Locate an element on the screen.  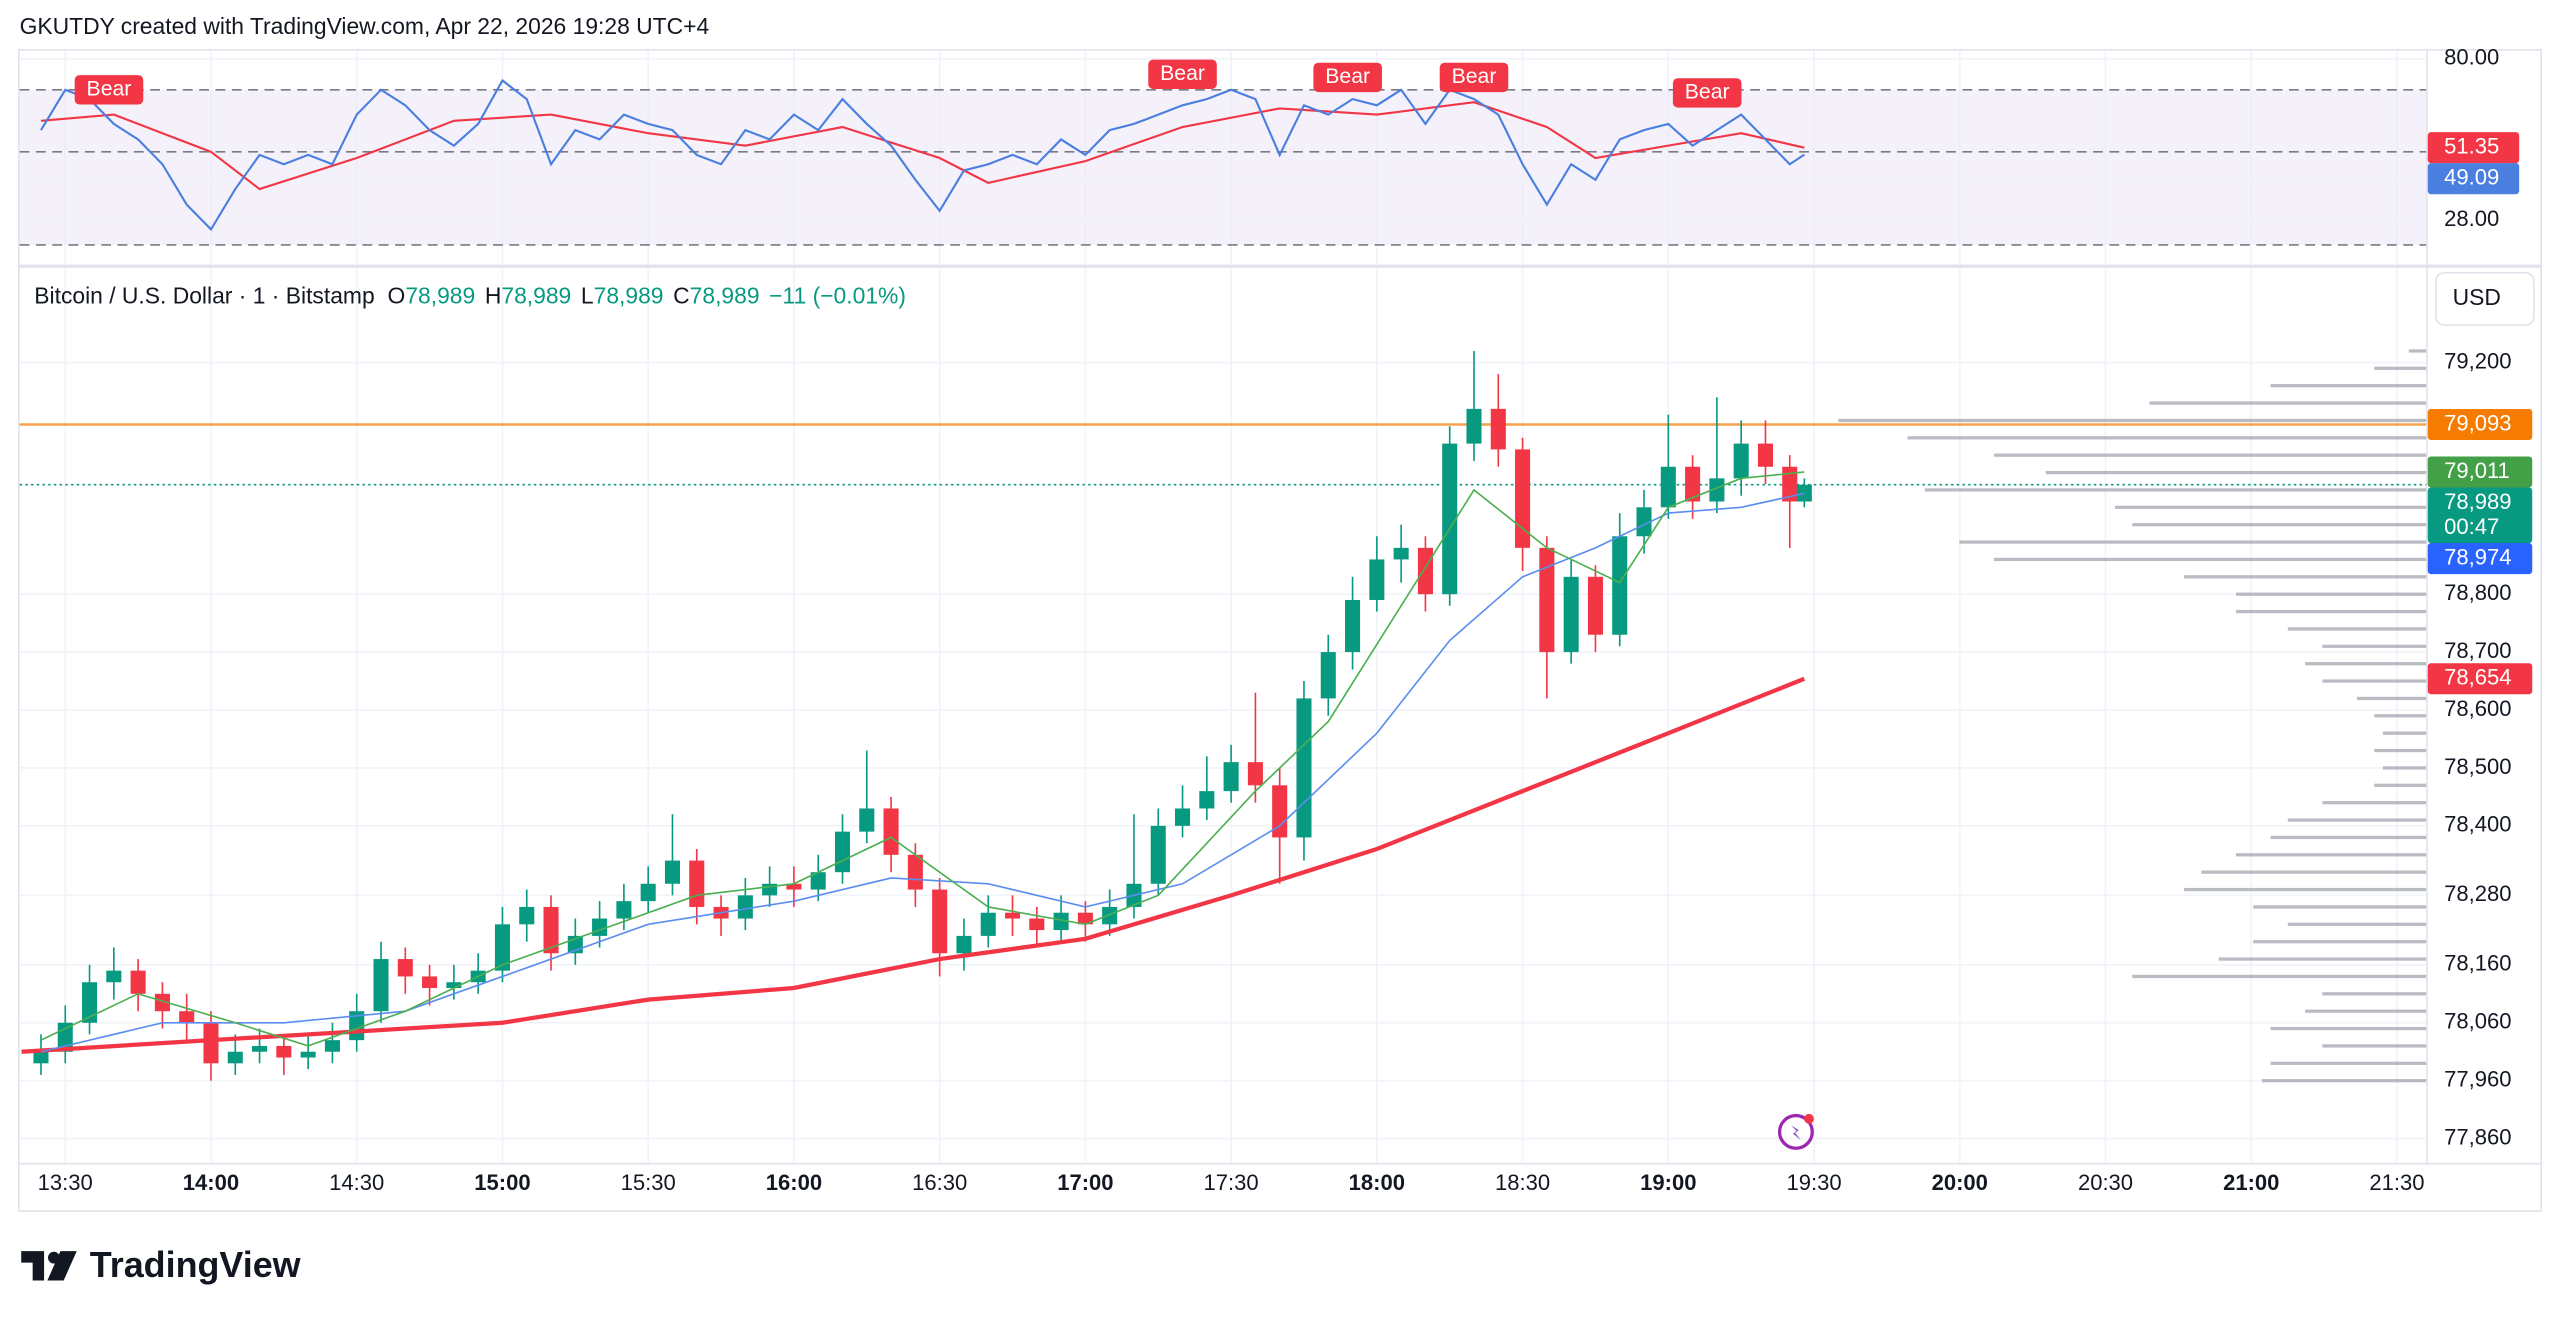
x-tick-label: 17:00 is located at coordinates (1085, 1182).